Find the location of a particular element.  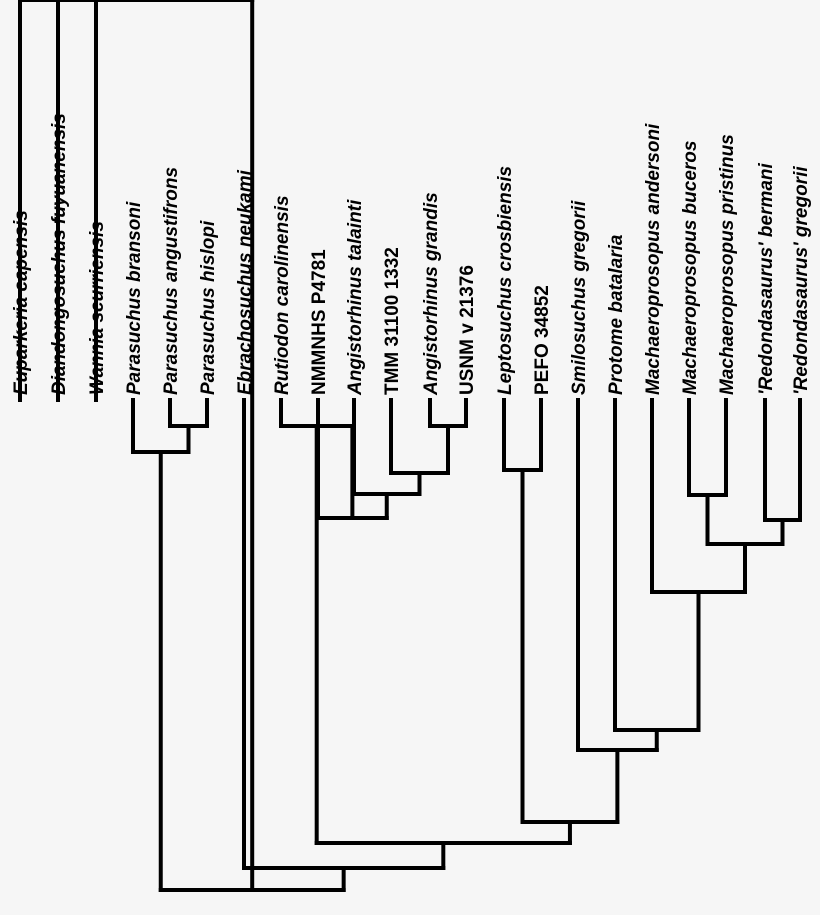

taxon-label: Parasuchus bransoni is located at coordinates (134, 298).